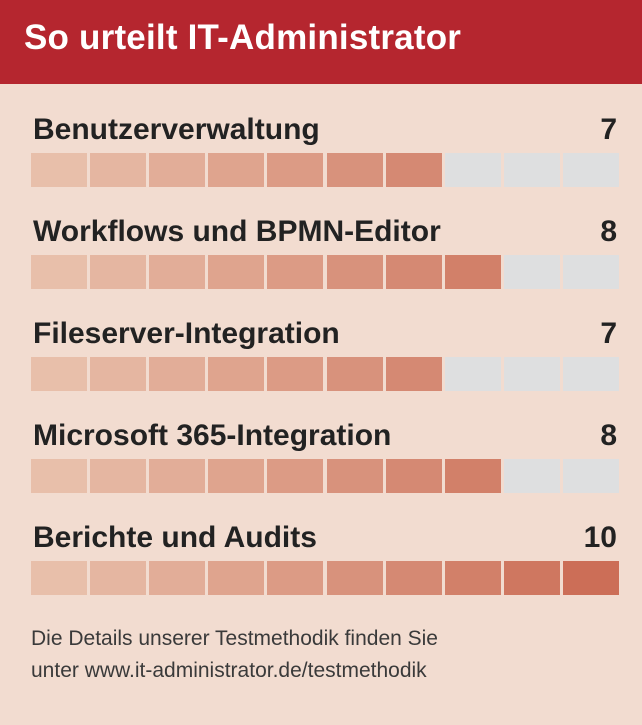 This screenshot has width=642, height=725. Describe the element at coordinates (243, 37) in the screenshot. I see `panel-title: So urteilt IT-Administrator` at that location.